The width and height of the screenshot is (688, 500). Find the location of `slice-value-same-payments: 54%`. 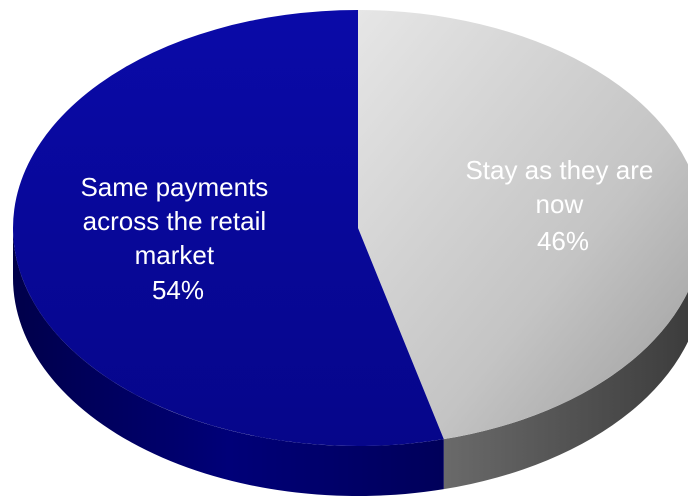

slice-value-same-payments: 54% is located at coordinates (178, 290).